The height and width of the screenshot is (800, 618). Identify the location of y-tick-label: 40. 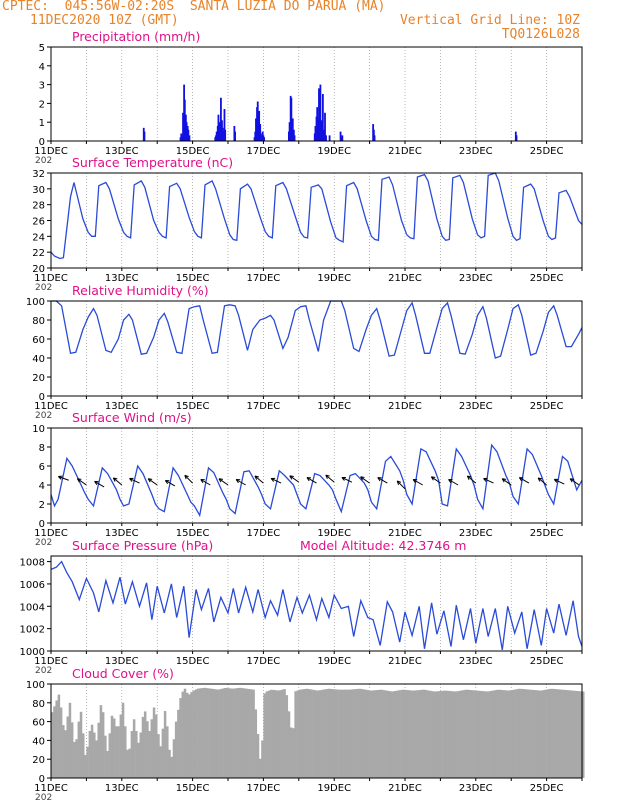
(38, 359).